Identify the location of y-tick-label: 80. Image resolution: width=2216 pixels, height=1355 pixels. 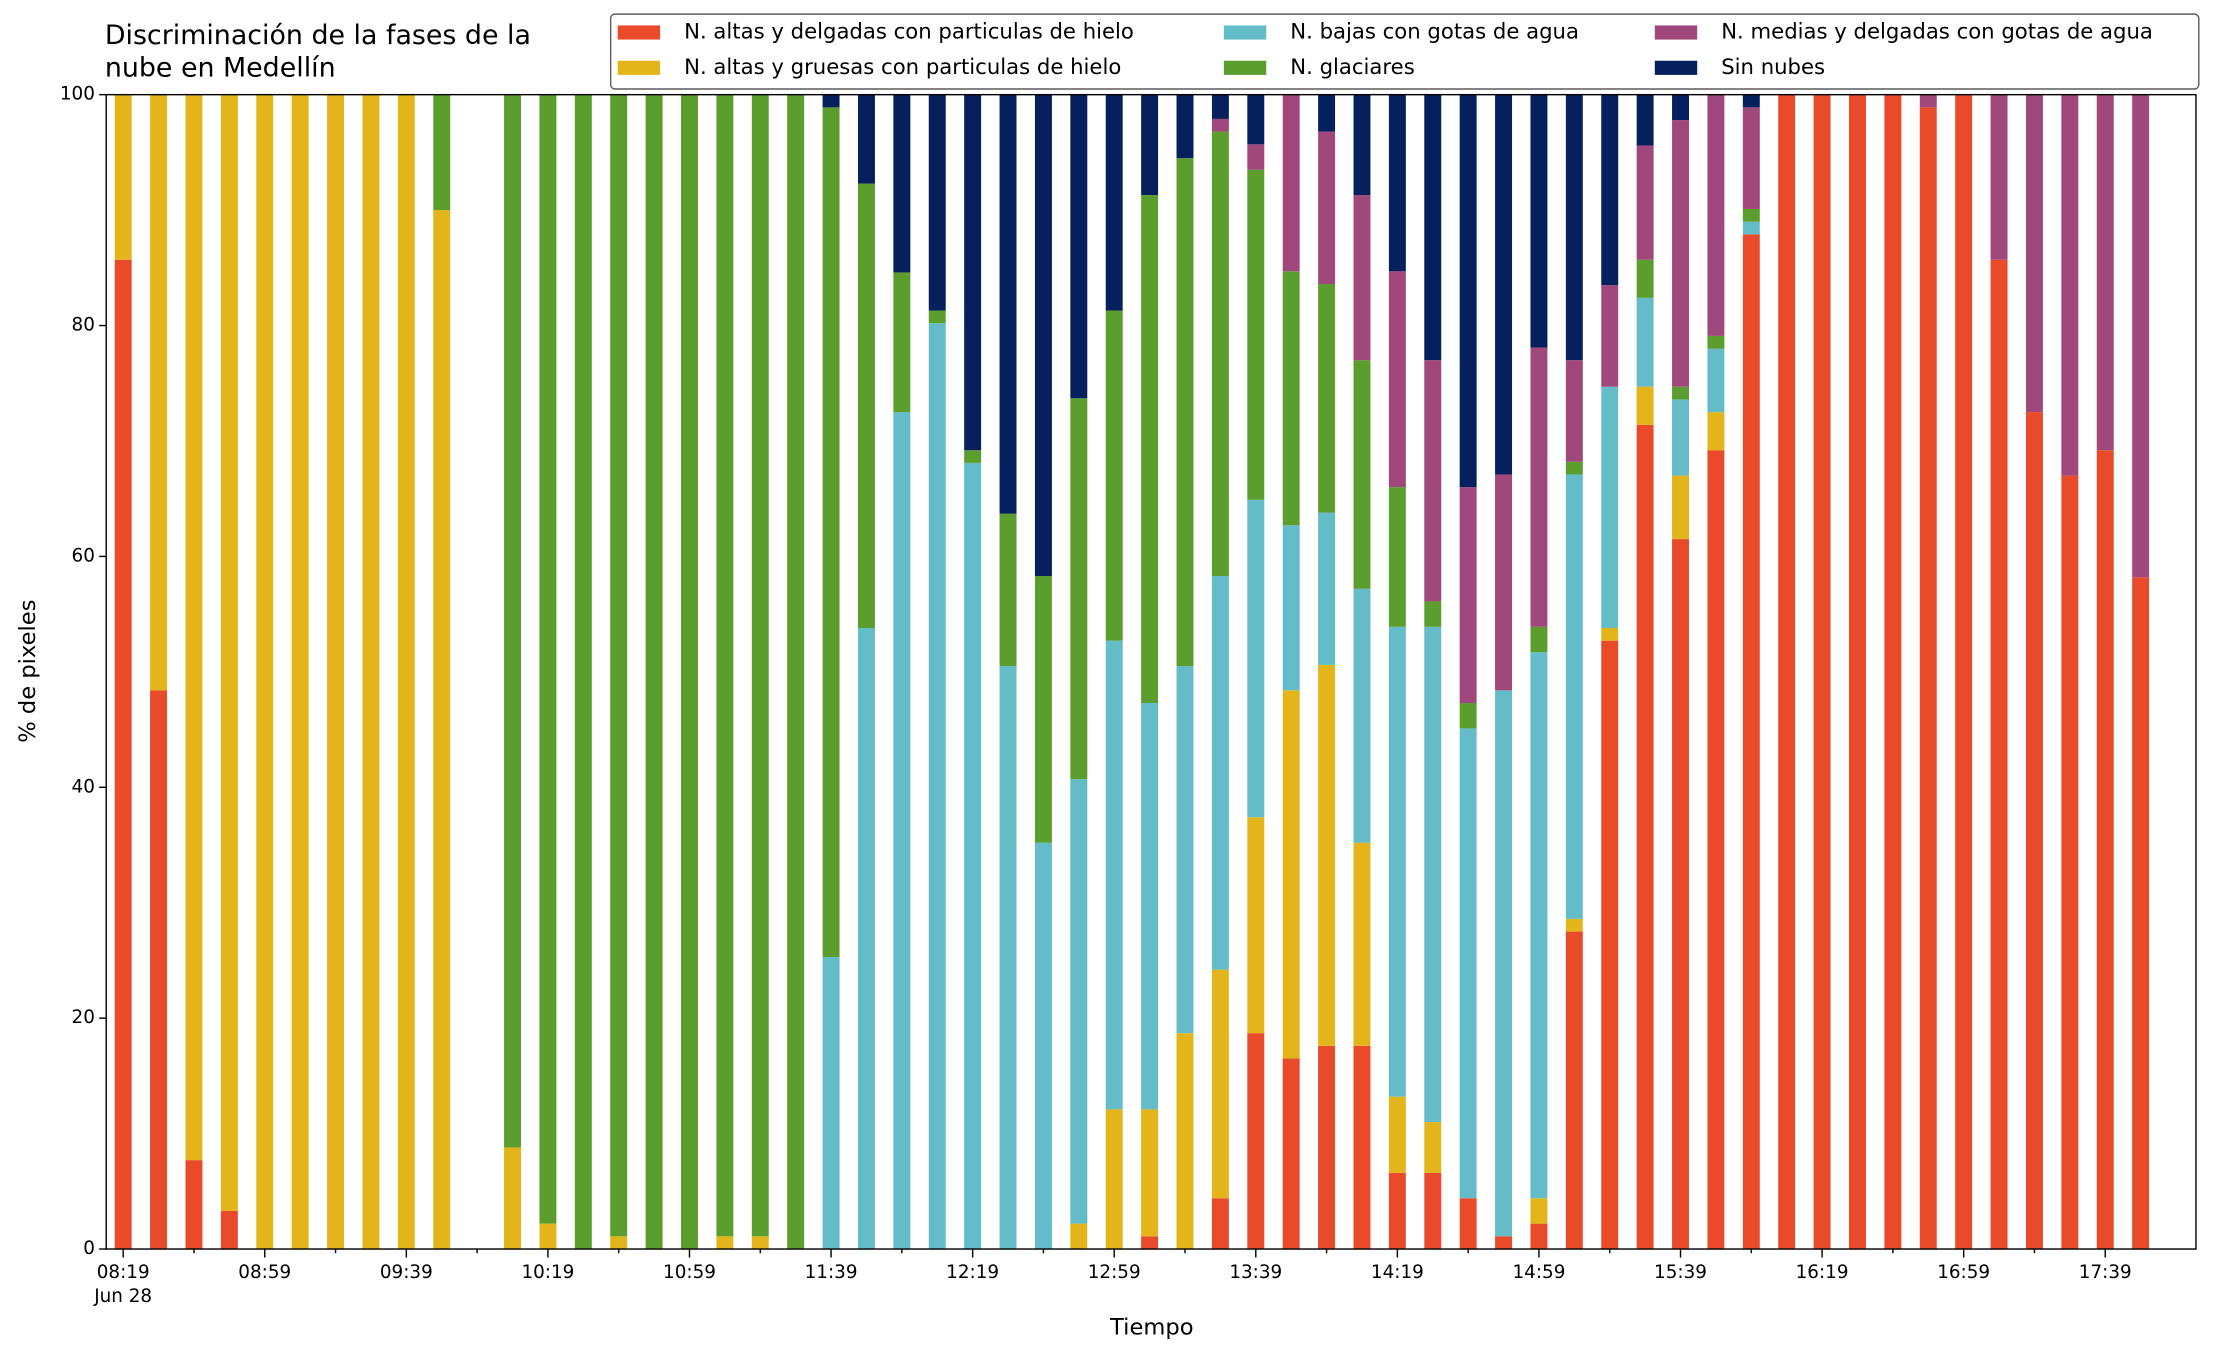
(83, 325).